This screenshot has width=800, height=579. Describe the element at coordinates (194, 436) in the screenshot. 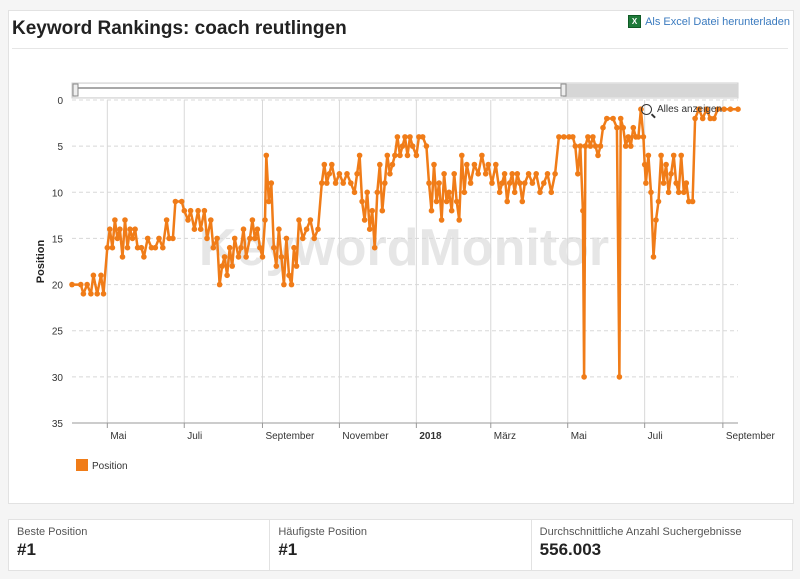

I see `x-tick-label: Juli` at that location.